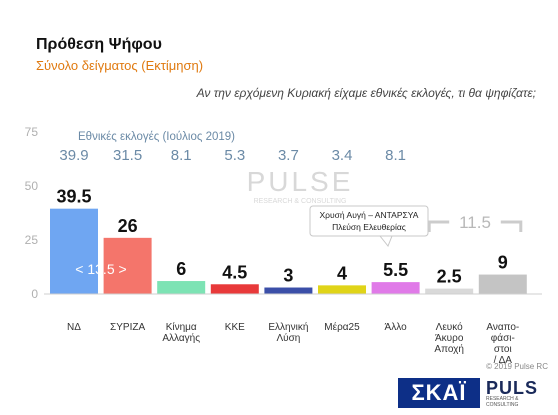 This screenshot has height=415, width=558. Describe the element at coordinates (449, 349) in the screenshot. I see `category-label-7-2: Αποχή` at that location.